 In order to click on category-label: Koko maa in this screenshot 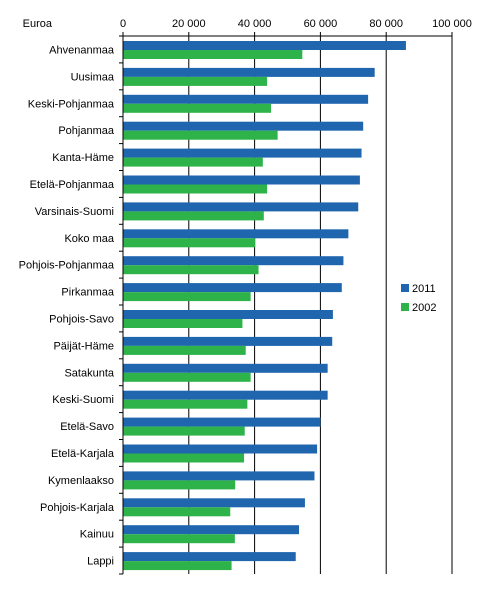, I will do `click(89, 239)`.